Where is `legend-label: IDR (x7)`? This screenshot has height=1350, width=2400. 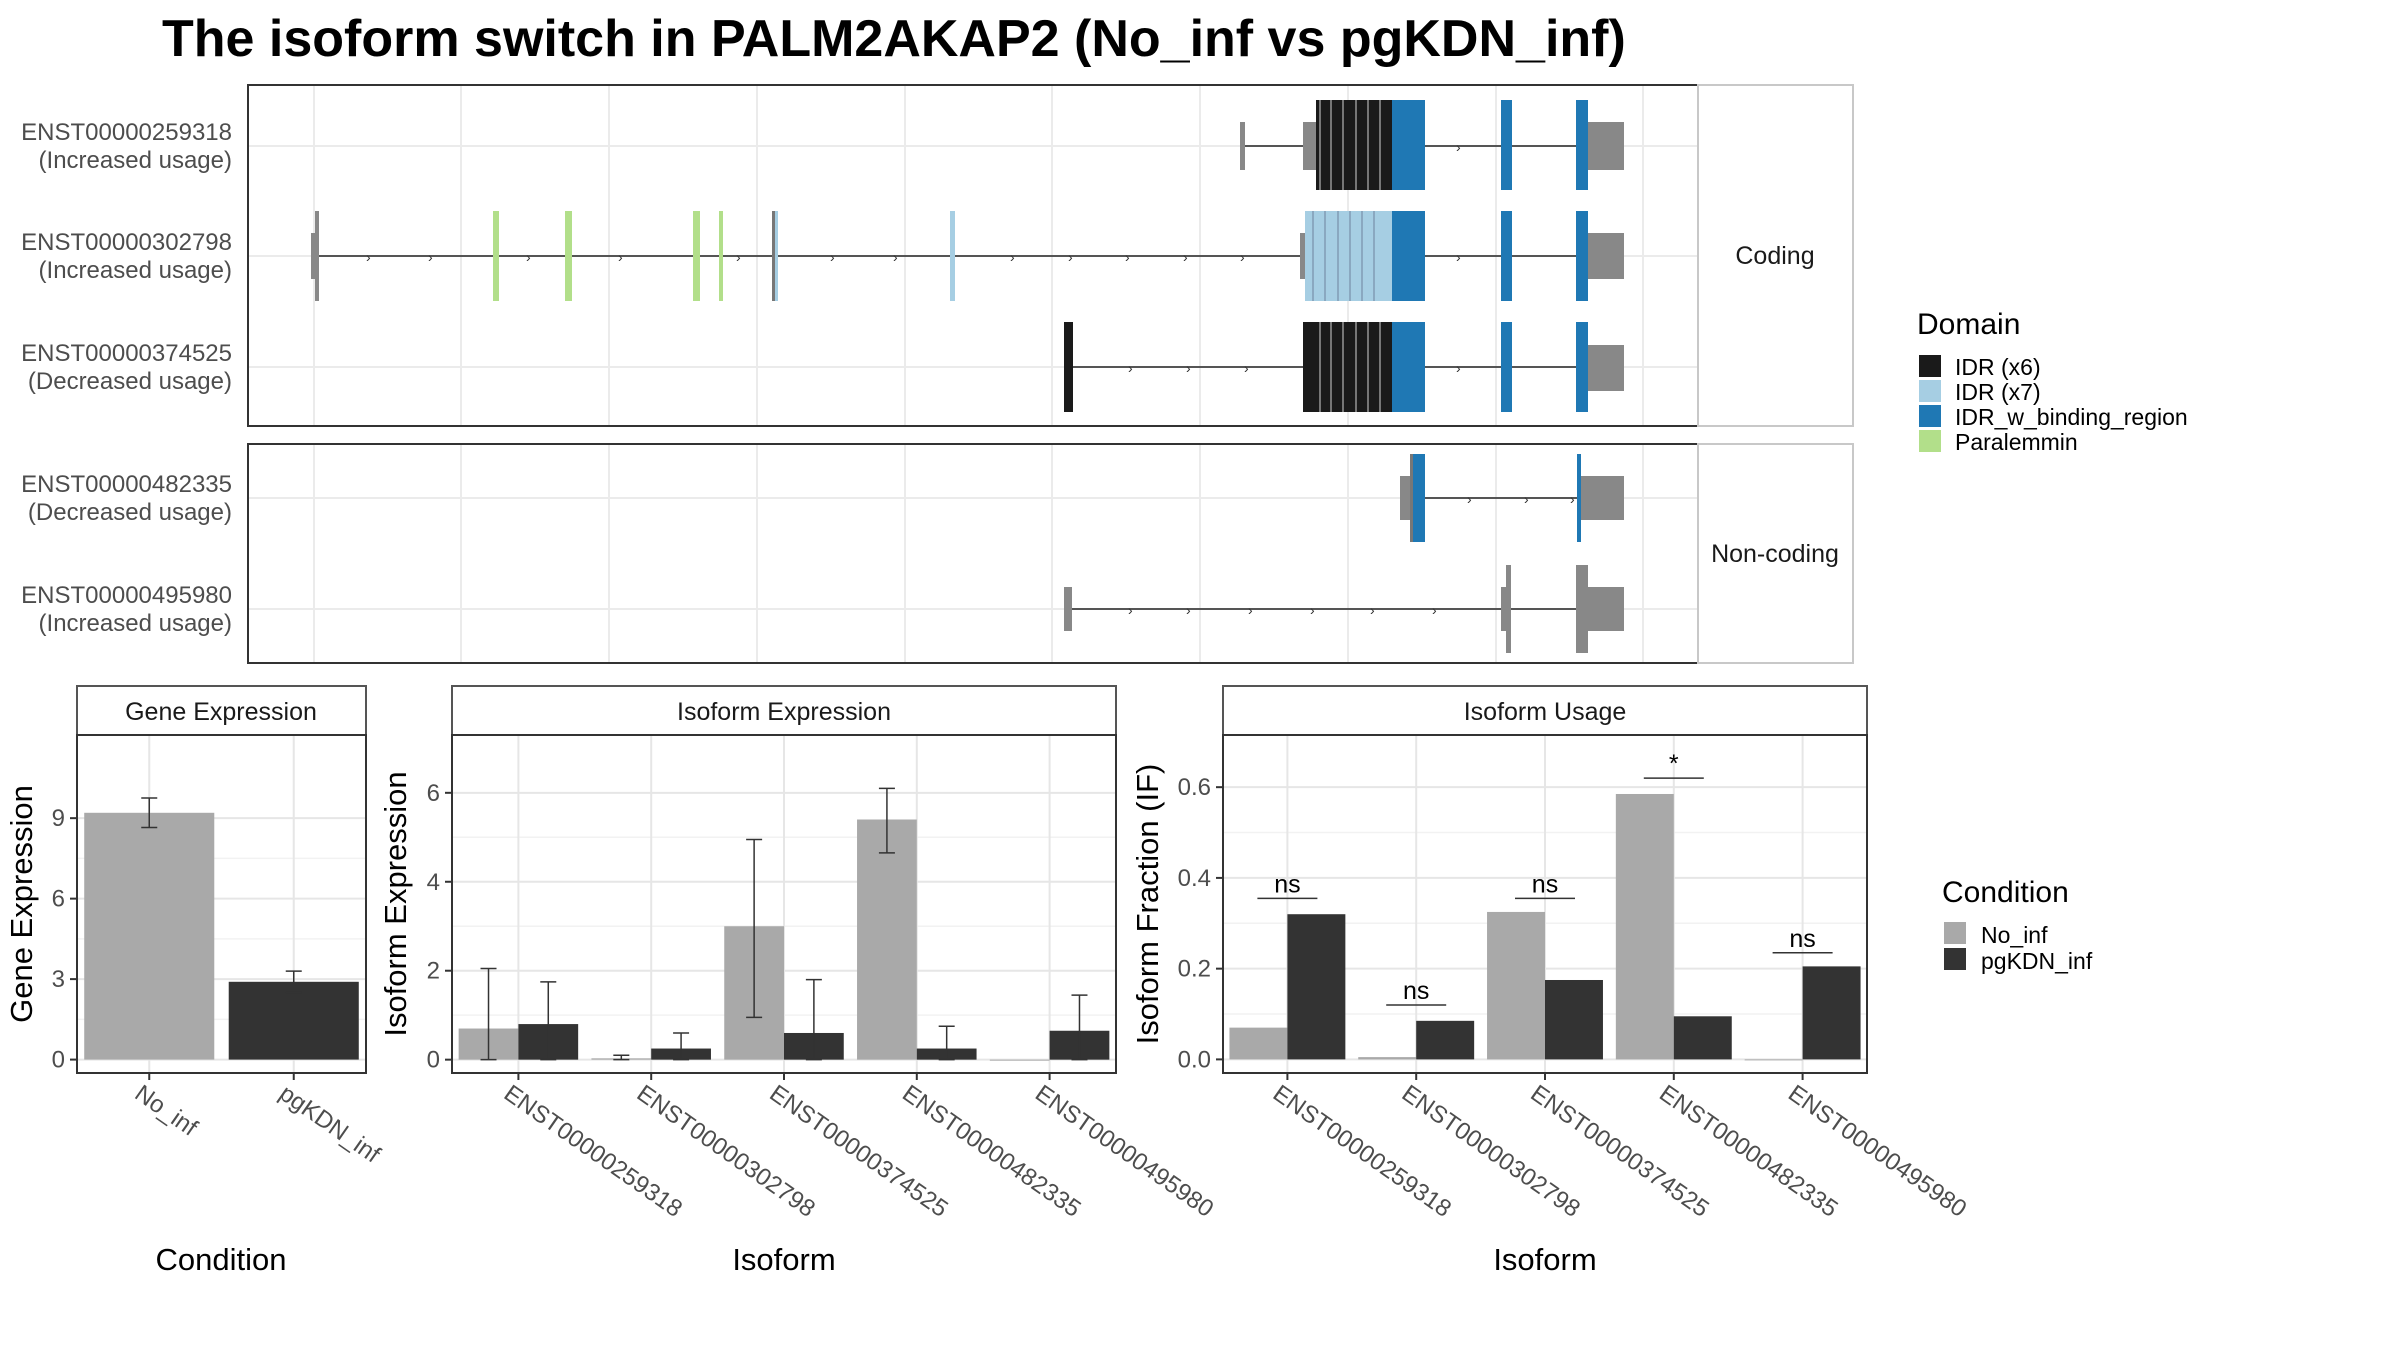 legend-label: IDR (x7) is located at coordinates (1998, 392).